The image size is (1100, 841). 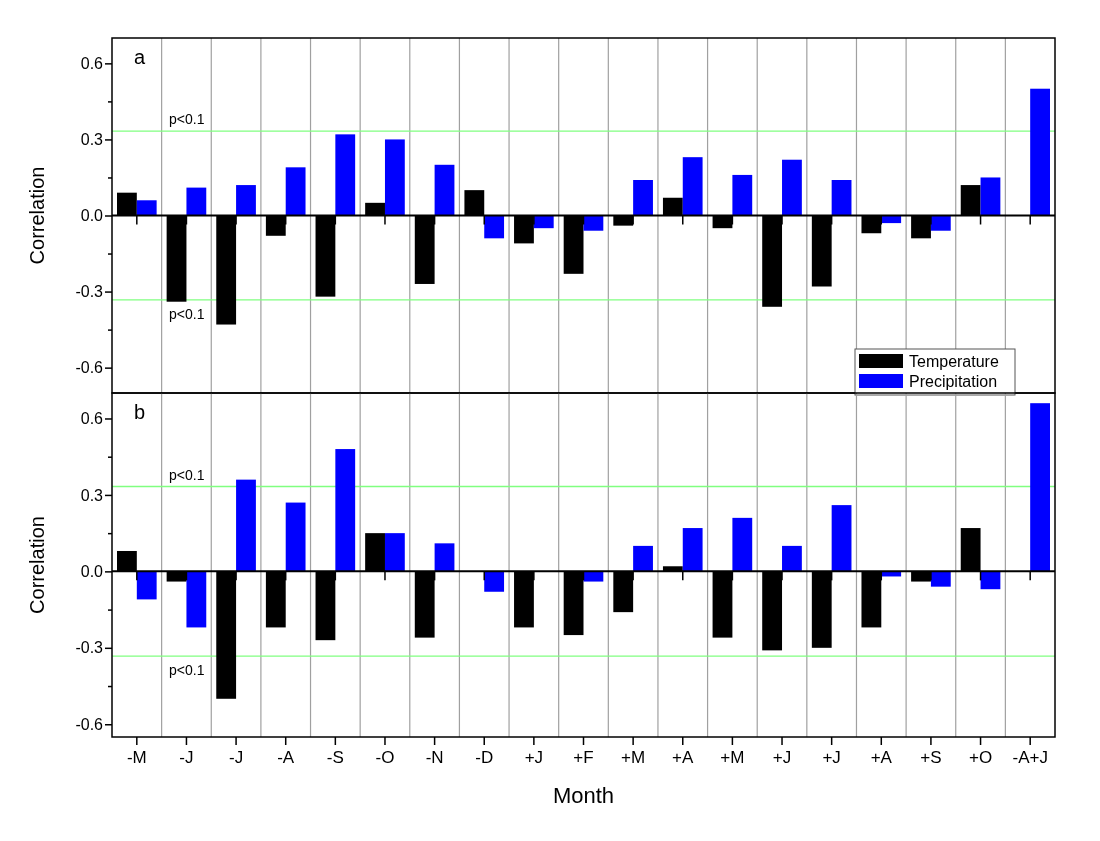 I want to click on legend-label: Precipitation, so click(x=953, y=381).